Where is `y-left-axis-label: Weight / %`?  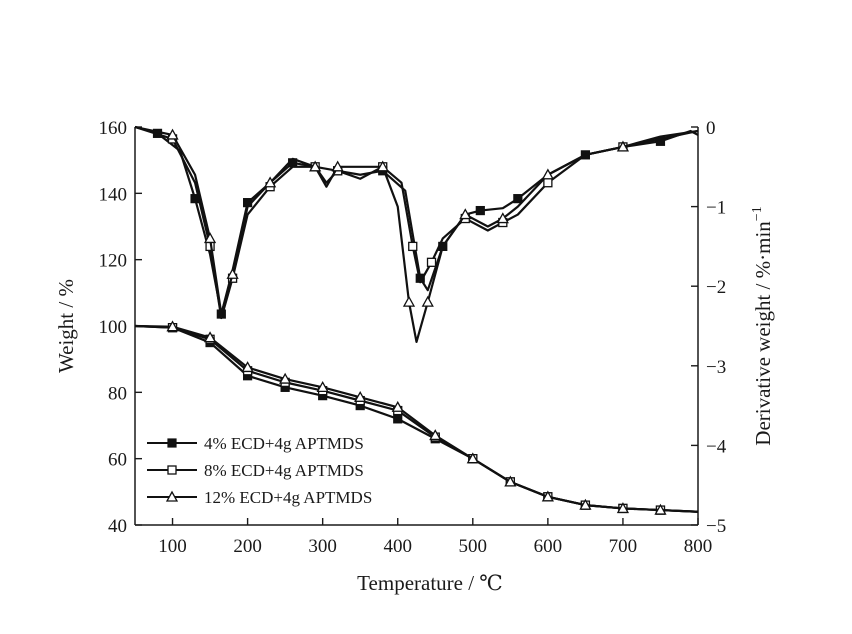
y-left-axis-label: Weight / % is located at coordinates (66, 326).